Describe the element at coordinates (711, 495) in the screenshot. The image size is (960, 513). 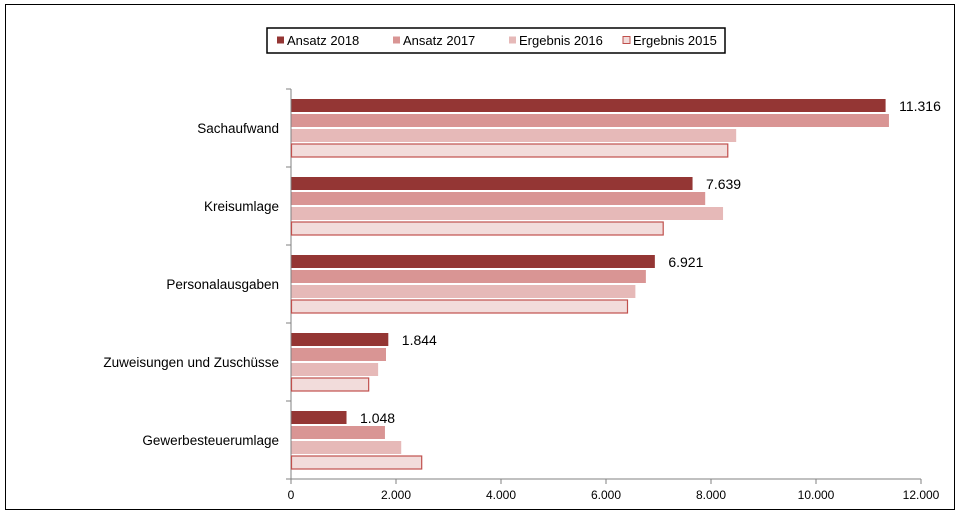
I see `x-tick-label: 8.000` at that location.